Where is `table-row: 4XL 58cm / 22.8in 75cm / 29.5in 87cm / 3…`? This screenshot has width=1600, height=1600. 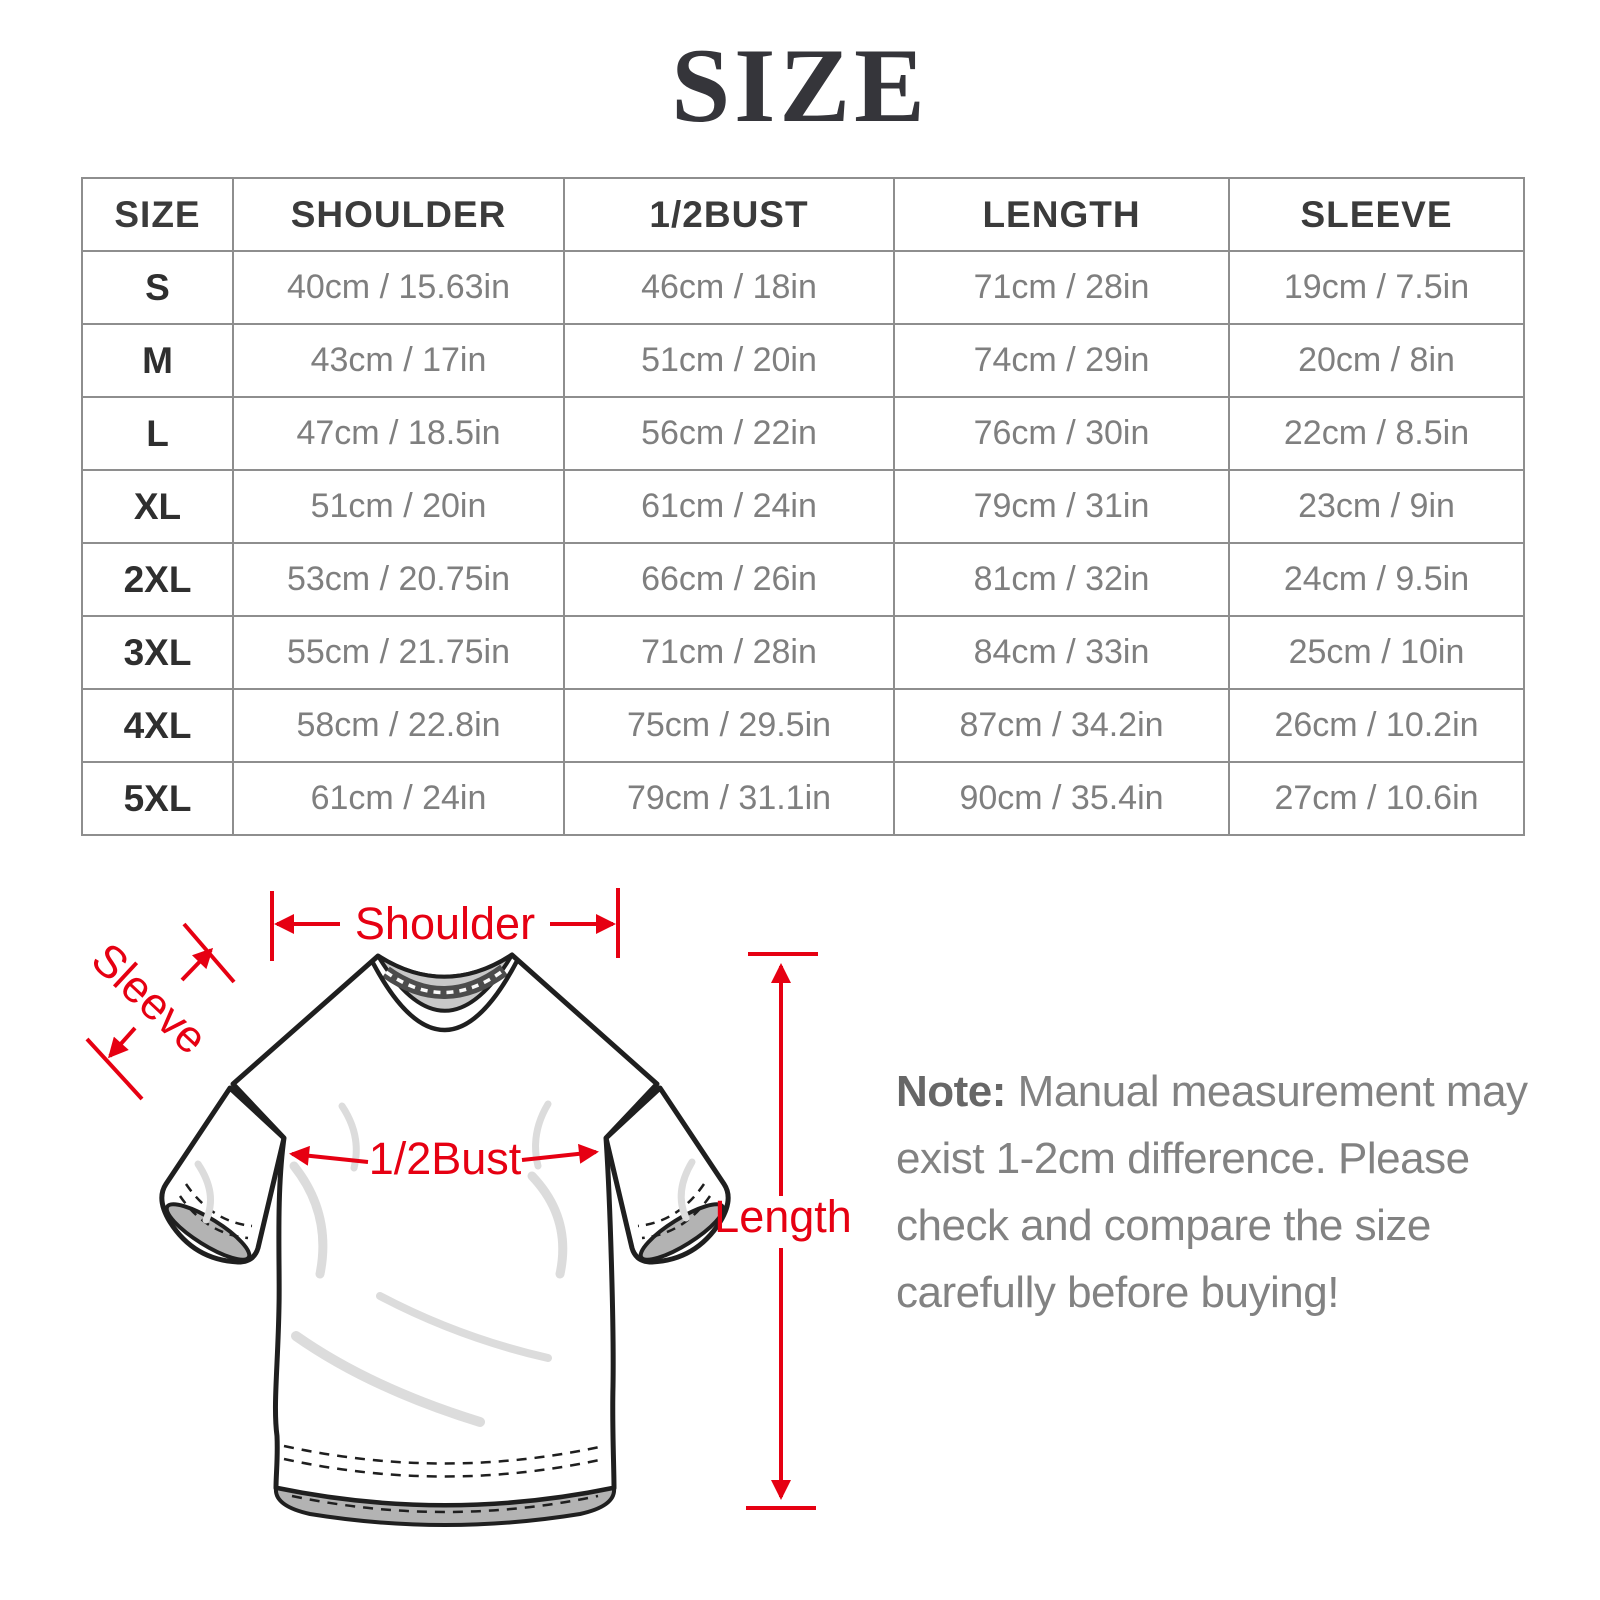 table-row: 4XL 58cm / 22.8in 75cm / 29.5in 87cm / 3… is located at coordinates (803, 725).